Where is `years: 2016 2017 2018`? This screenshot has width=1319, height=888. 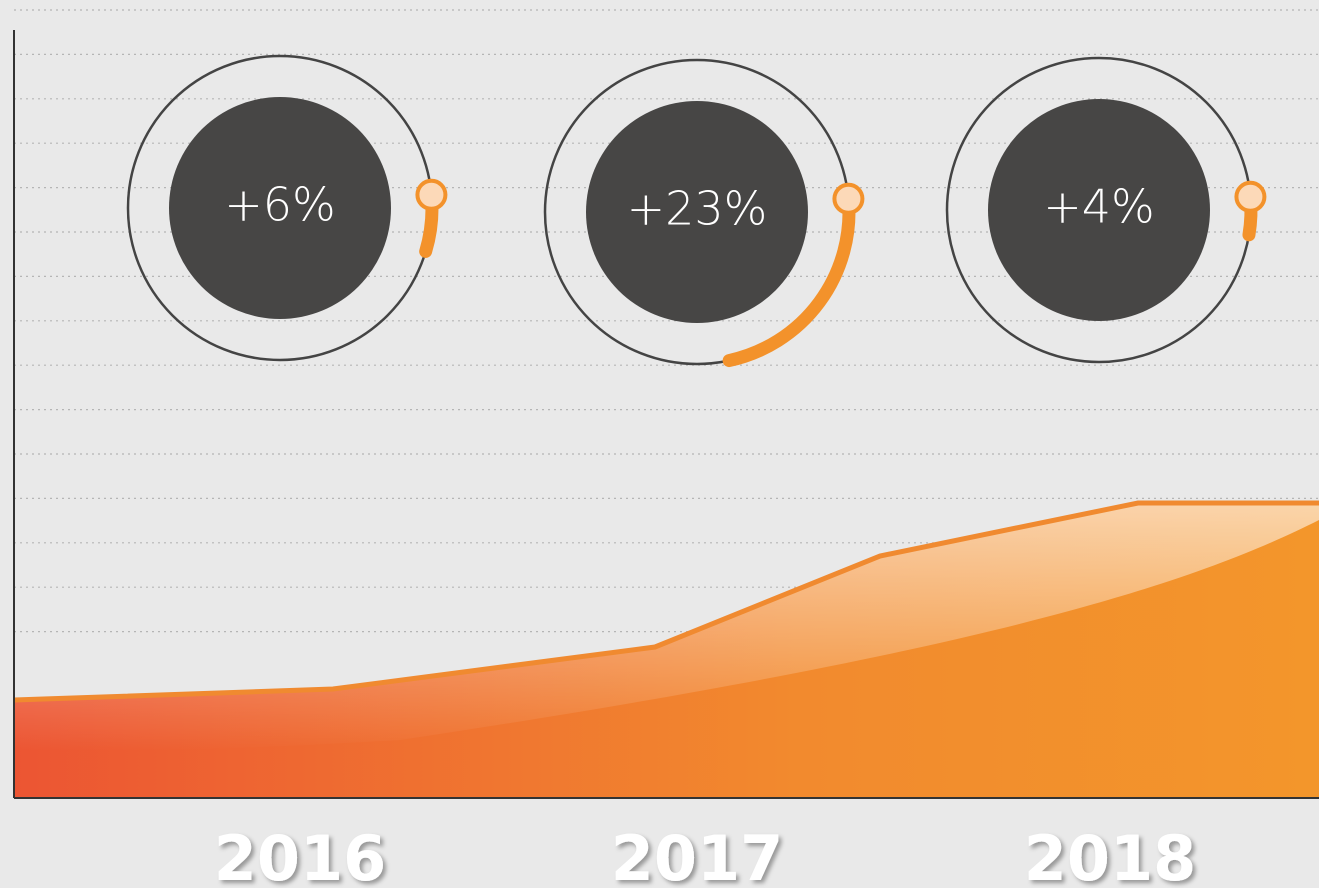 years: 2016 2017 2018 is located at coordinates (705, 855).